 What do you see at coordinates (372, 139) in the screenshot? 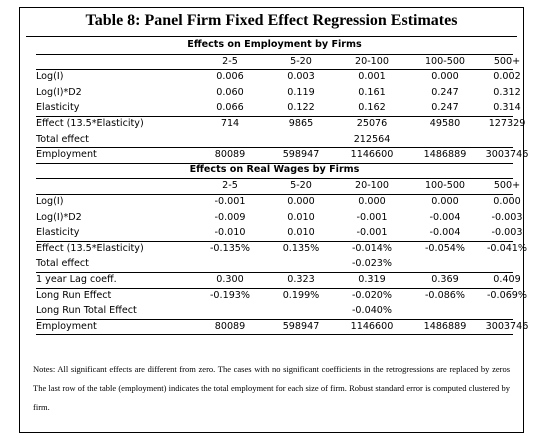
I see `cell: 212564` at bounding box center [372, 139].